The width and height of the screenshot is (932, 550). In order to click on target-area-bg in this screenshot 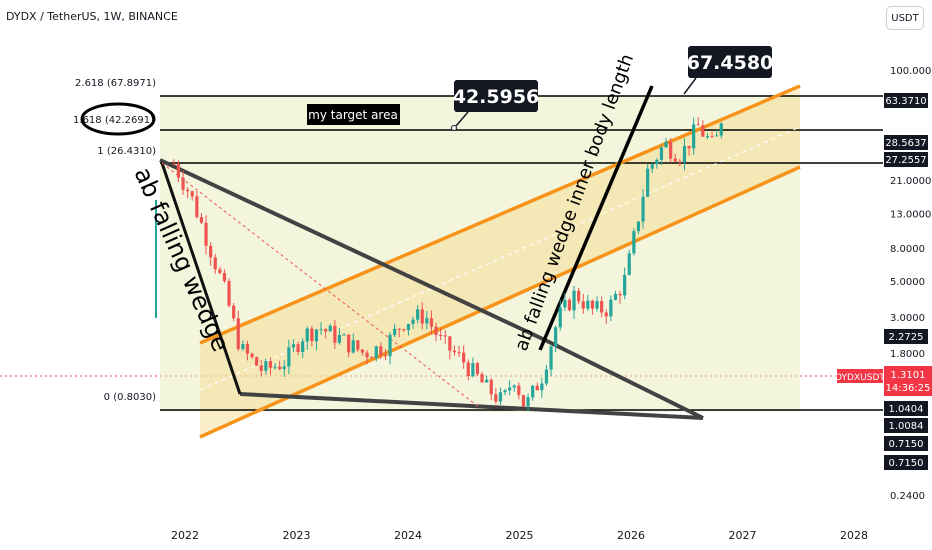, I will do `click(353, 114)`.